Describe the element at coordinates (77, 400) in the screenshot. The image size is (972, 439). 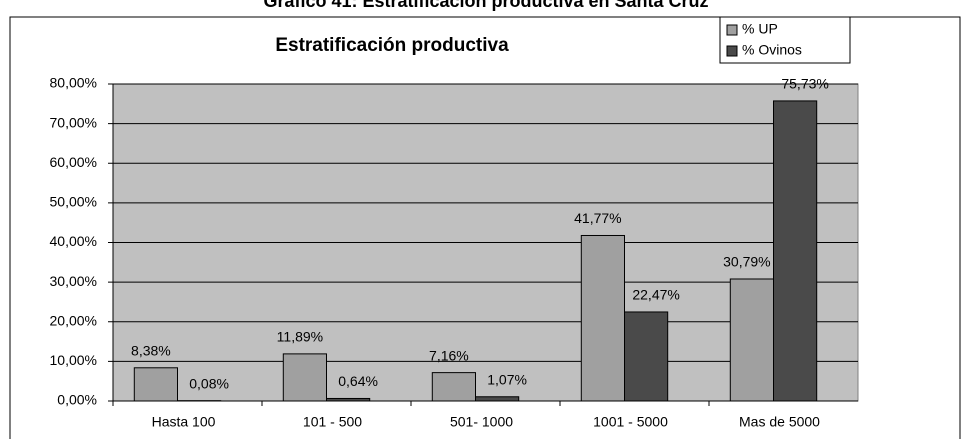
I see `y-tick-label: 0,00%` at that location.